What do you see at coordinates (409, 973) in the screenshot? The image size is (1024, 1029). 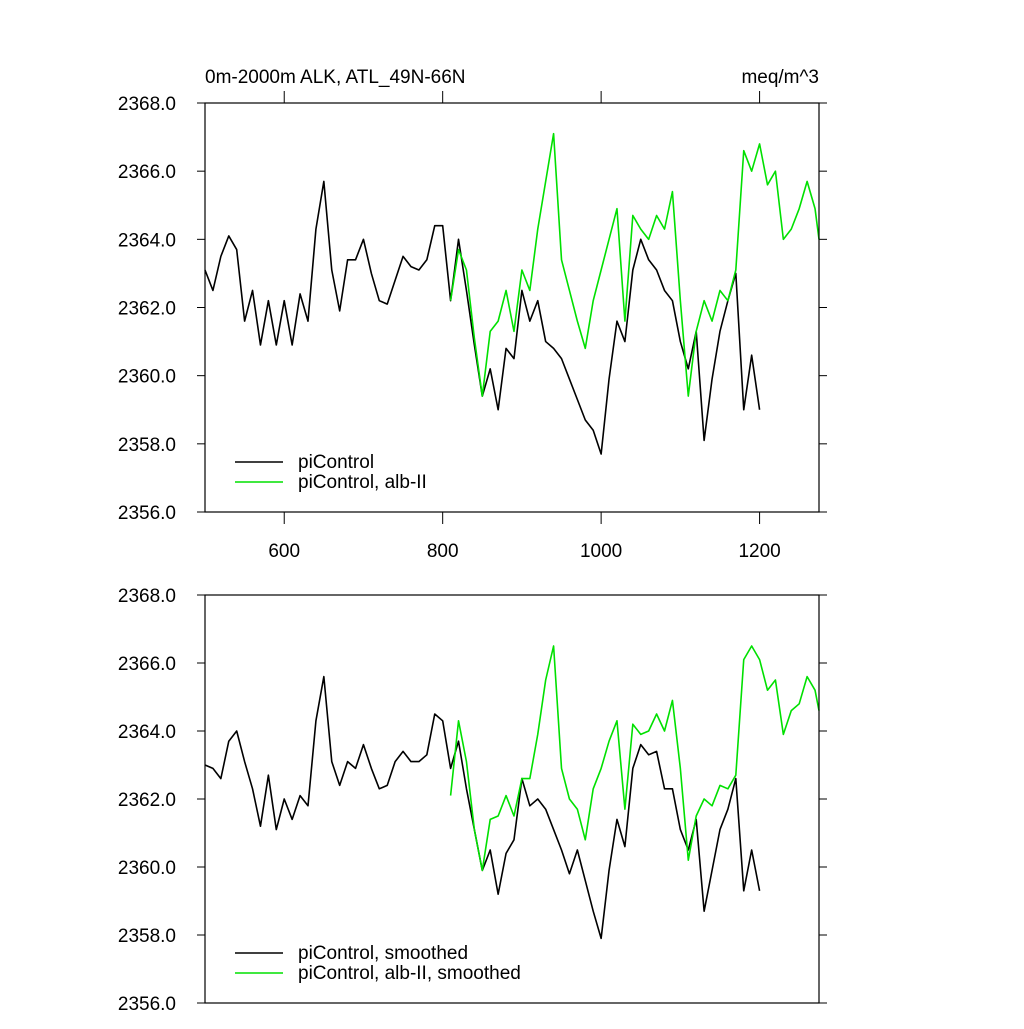 I see `legend-label: piControl, alb-II, smoothed` at bounding box center [409, 973].